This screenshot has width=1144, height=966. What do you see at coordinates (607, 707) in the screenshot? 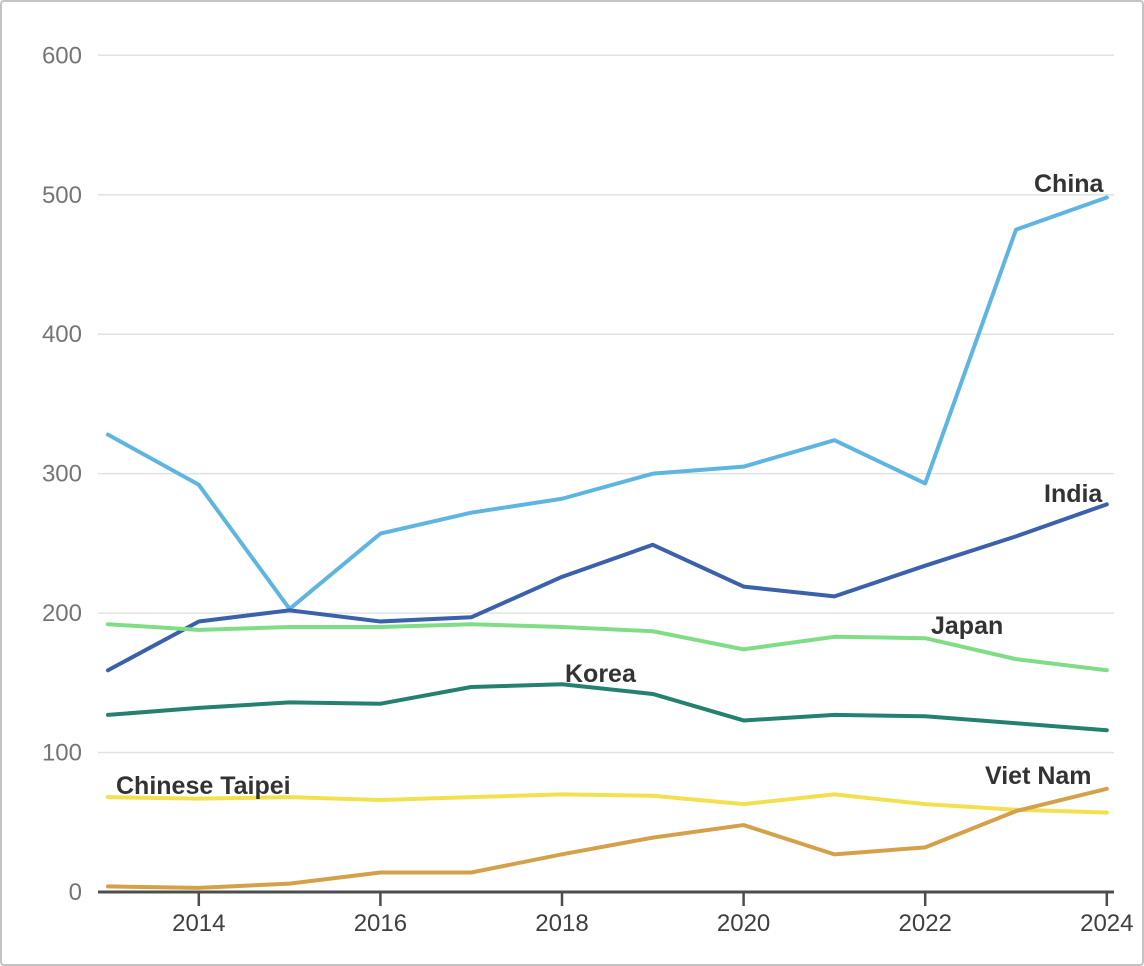
I see `series-line-korea` at bounding box center [607, 707].